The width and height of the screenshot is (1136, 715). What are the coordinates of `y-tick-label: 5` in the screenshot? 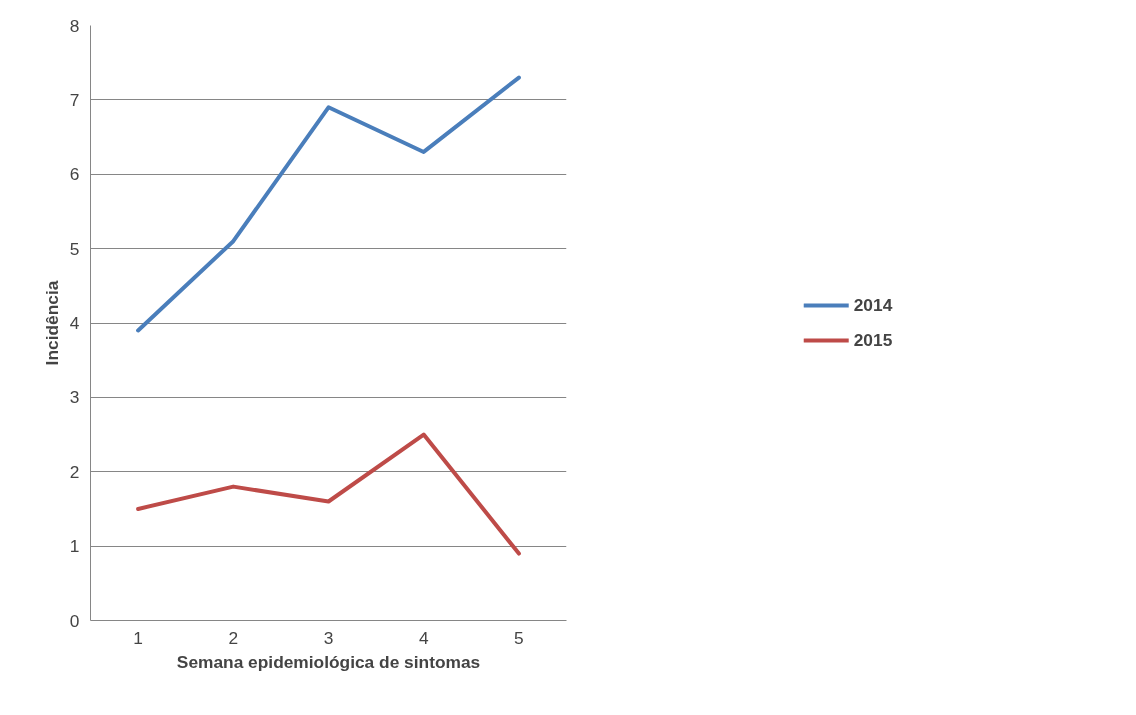 It's located at (74, 248).